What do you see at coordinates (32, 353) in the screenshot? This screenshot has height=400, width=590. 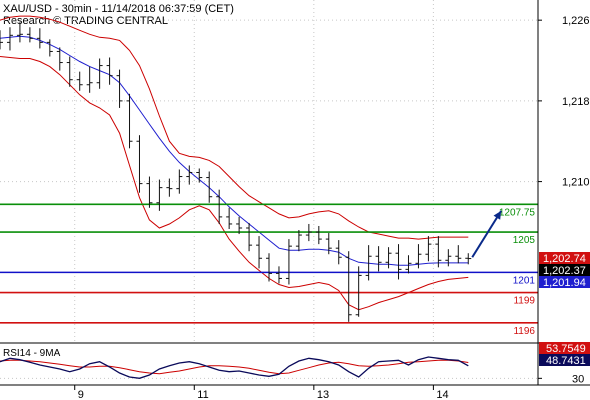 I see `rsi-title: RSI14 - 9MA` at bounding box center [32, 353].